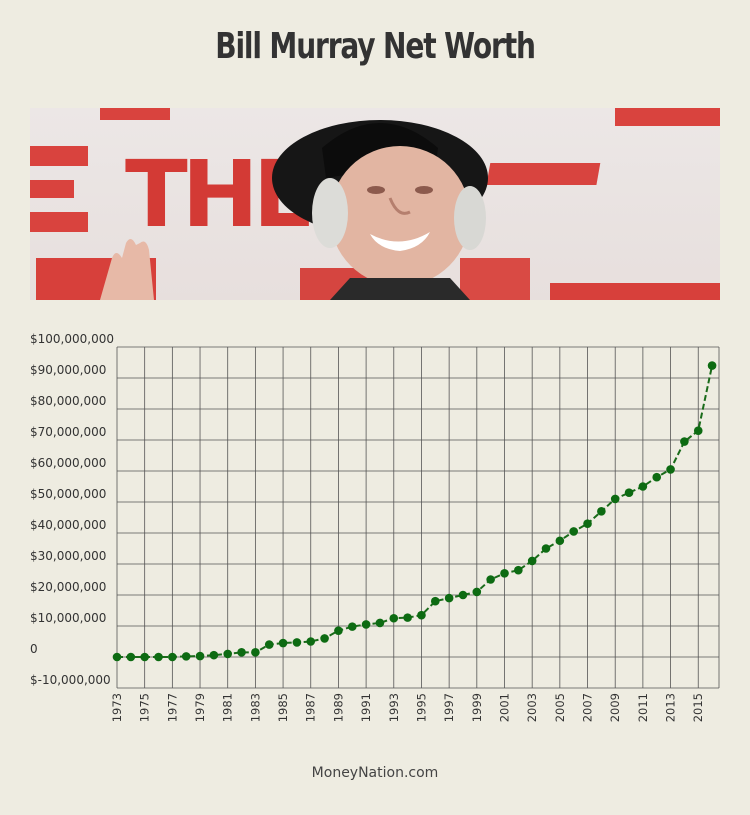 Image resolution: width=750 pixels, height=815 pixels. I want to click on x-tick-label: 1979, so click(200, 707).